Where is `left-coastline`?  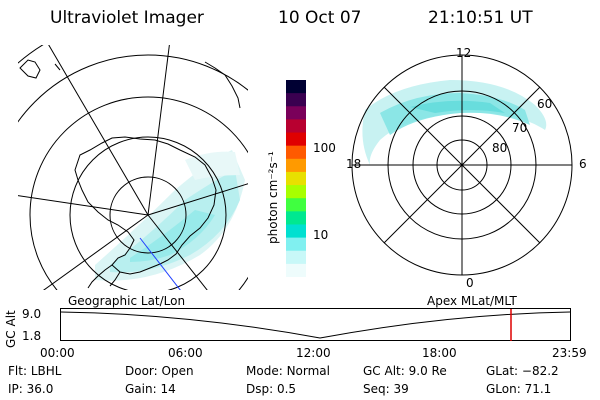 left-coastline is located at coordinates (145, 205).